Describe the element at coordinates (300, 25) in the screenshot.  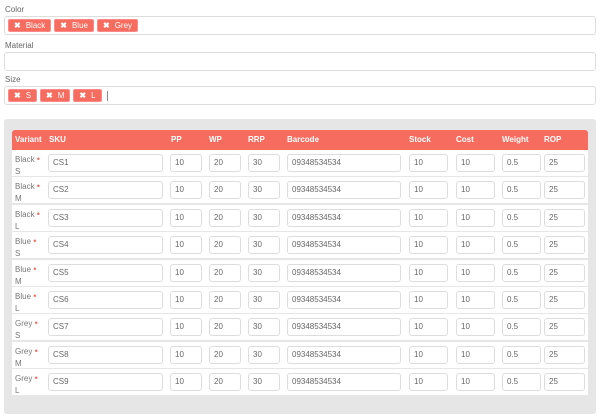
I see `color-tag-input: ✖ Black ✖ Blue ✖ Grey` at that location.